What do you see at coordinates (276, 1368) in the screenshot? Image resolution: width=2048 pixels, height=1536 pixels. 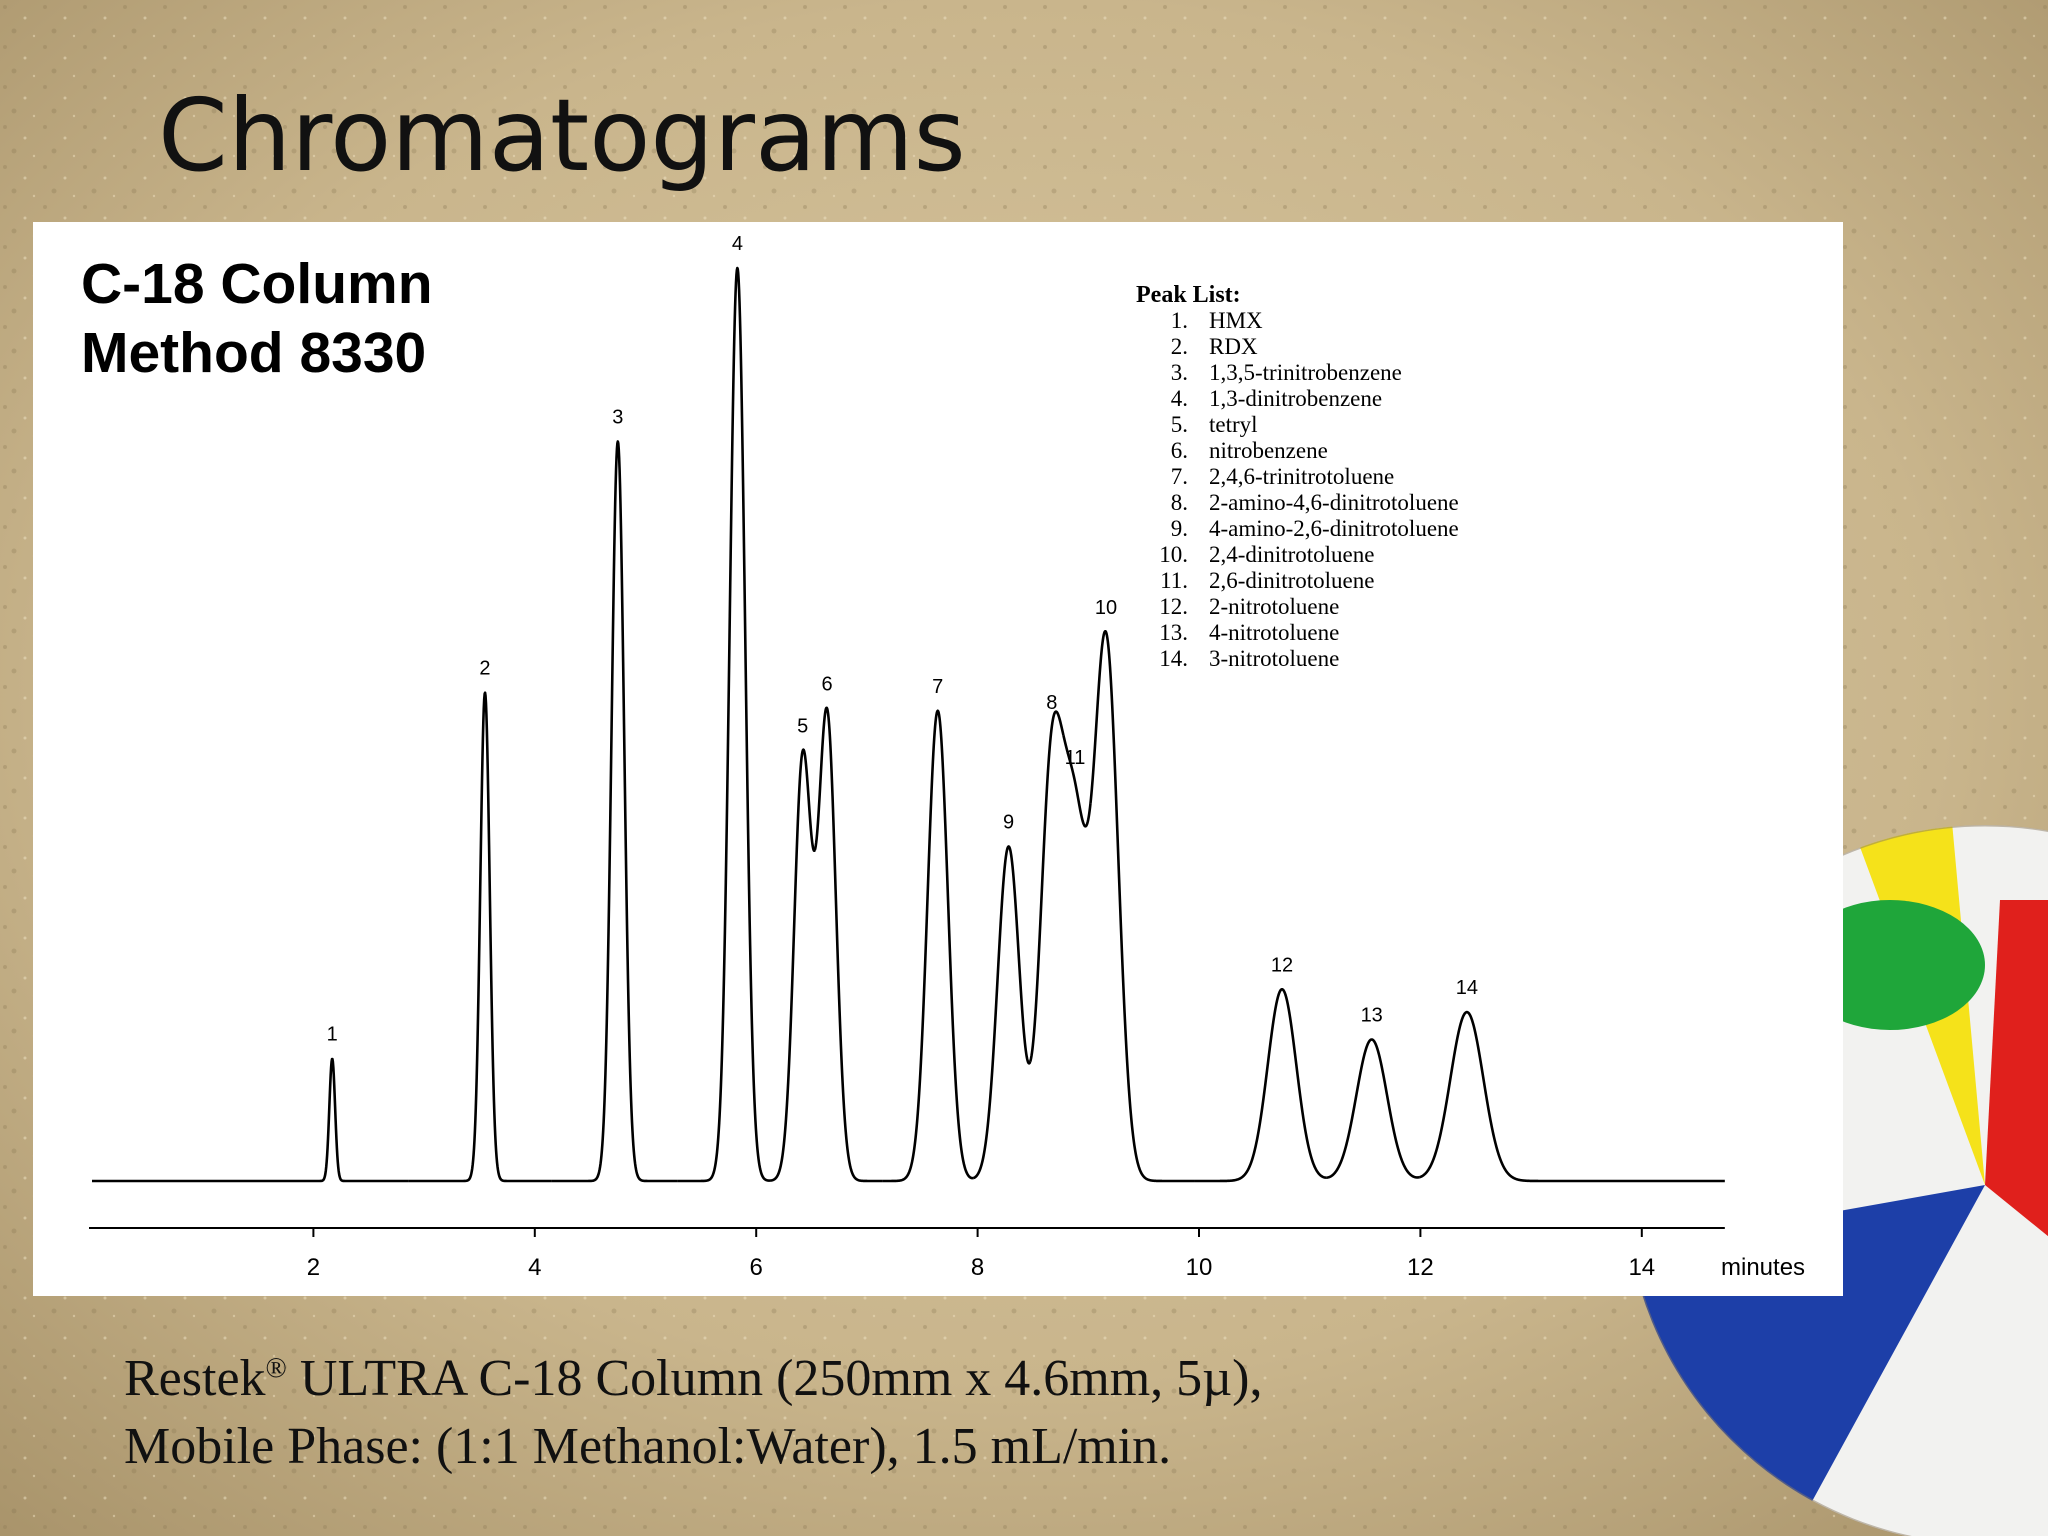 I see `caption-superscript: ®` at bounding box center [276, 1368].